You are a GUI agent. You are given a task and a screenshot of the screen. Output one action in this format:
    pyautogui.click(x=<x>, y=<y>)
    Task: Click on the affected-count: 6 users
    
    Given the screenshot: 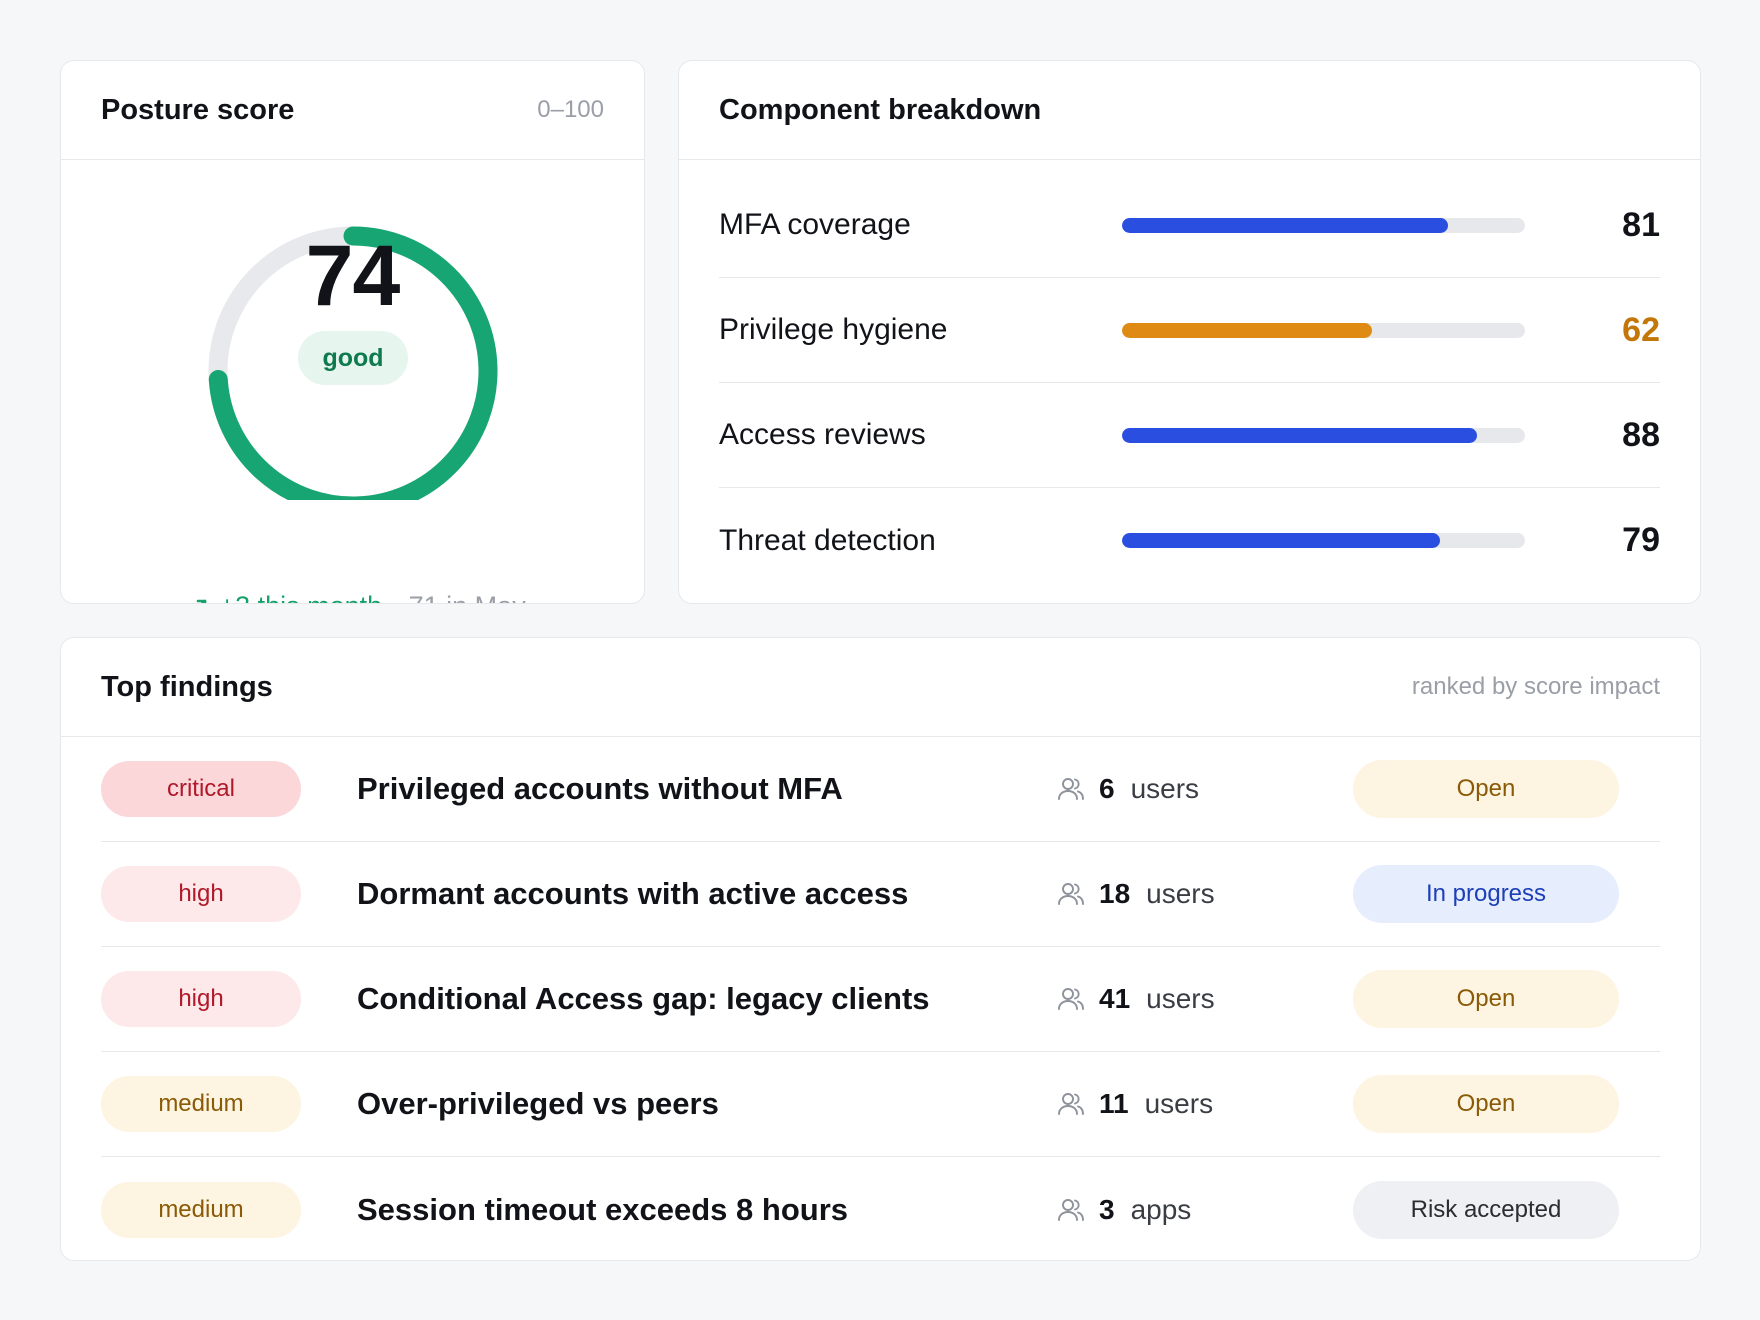 What is the action you would take?
    pyautogui.click(x=1205, y=789)
    